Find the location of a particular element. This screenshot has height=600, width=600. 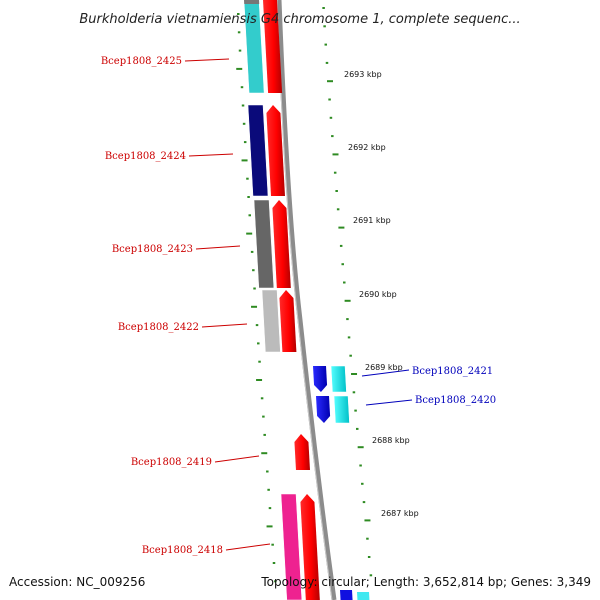

chromosome-backbone is located at coordinates (306, 300).